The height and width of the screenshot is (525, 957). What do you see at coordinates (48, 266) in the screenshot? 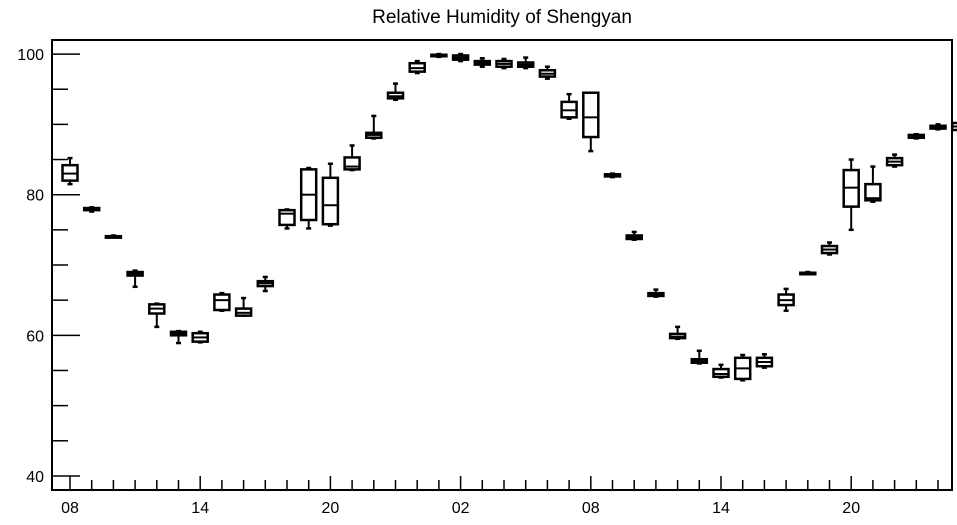
I see `y-axis: 40 60 80 100` at bounding box center [48, 266].